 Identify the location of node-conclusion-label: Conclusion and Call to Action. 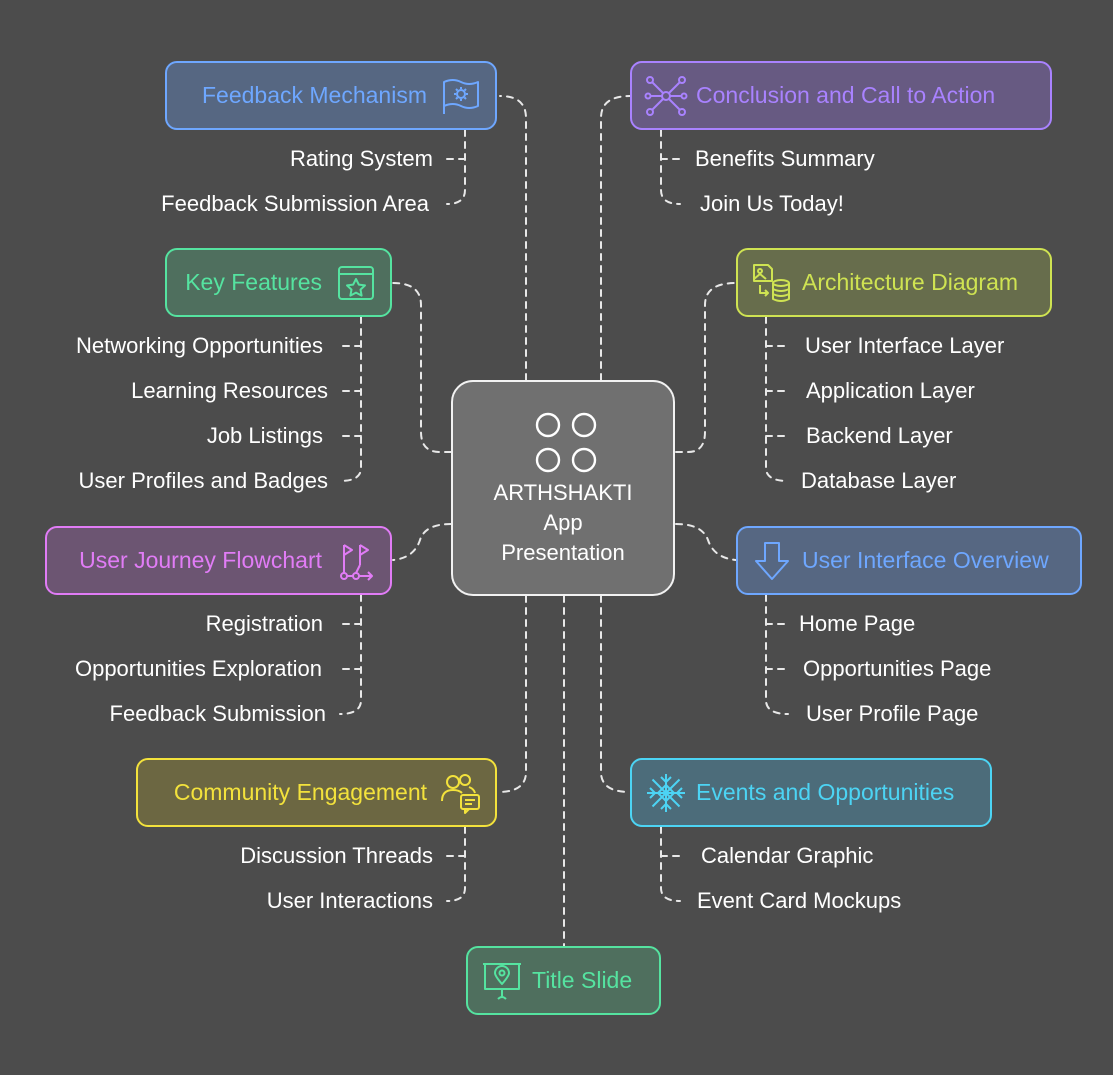
(846, 95).